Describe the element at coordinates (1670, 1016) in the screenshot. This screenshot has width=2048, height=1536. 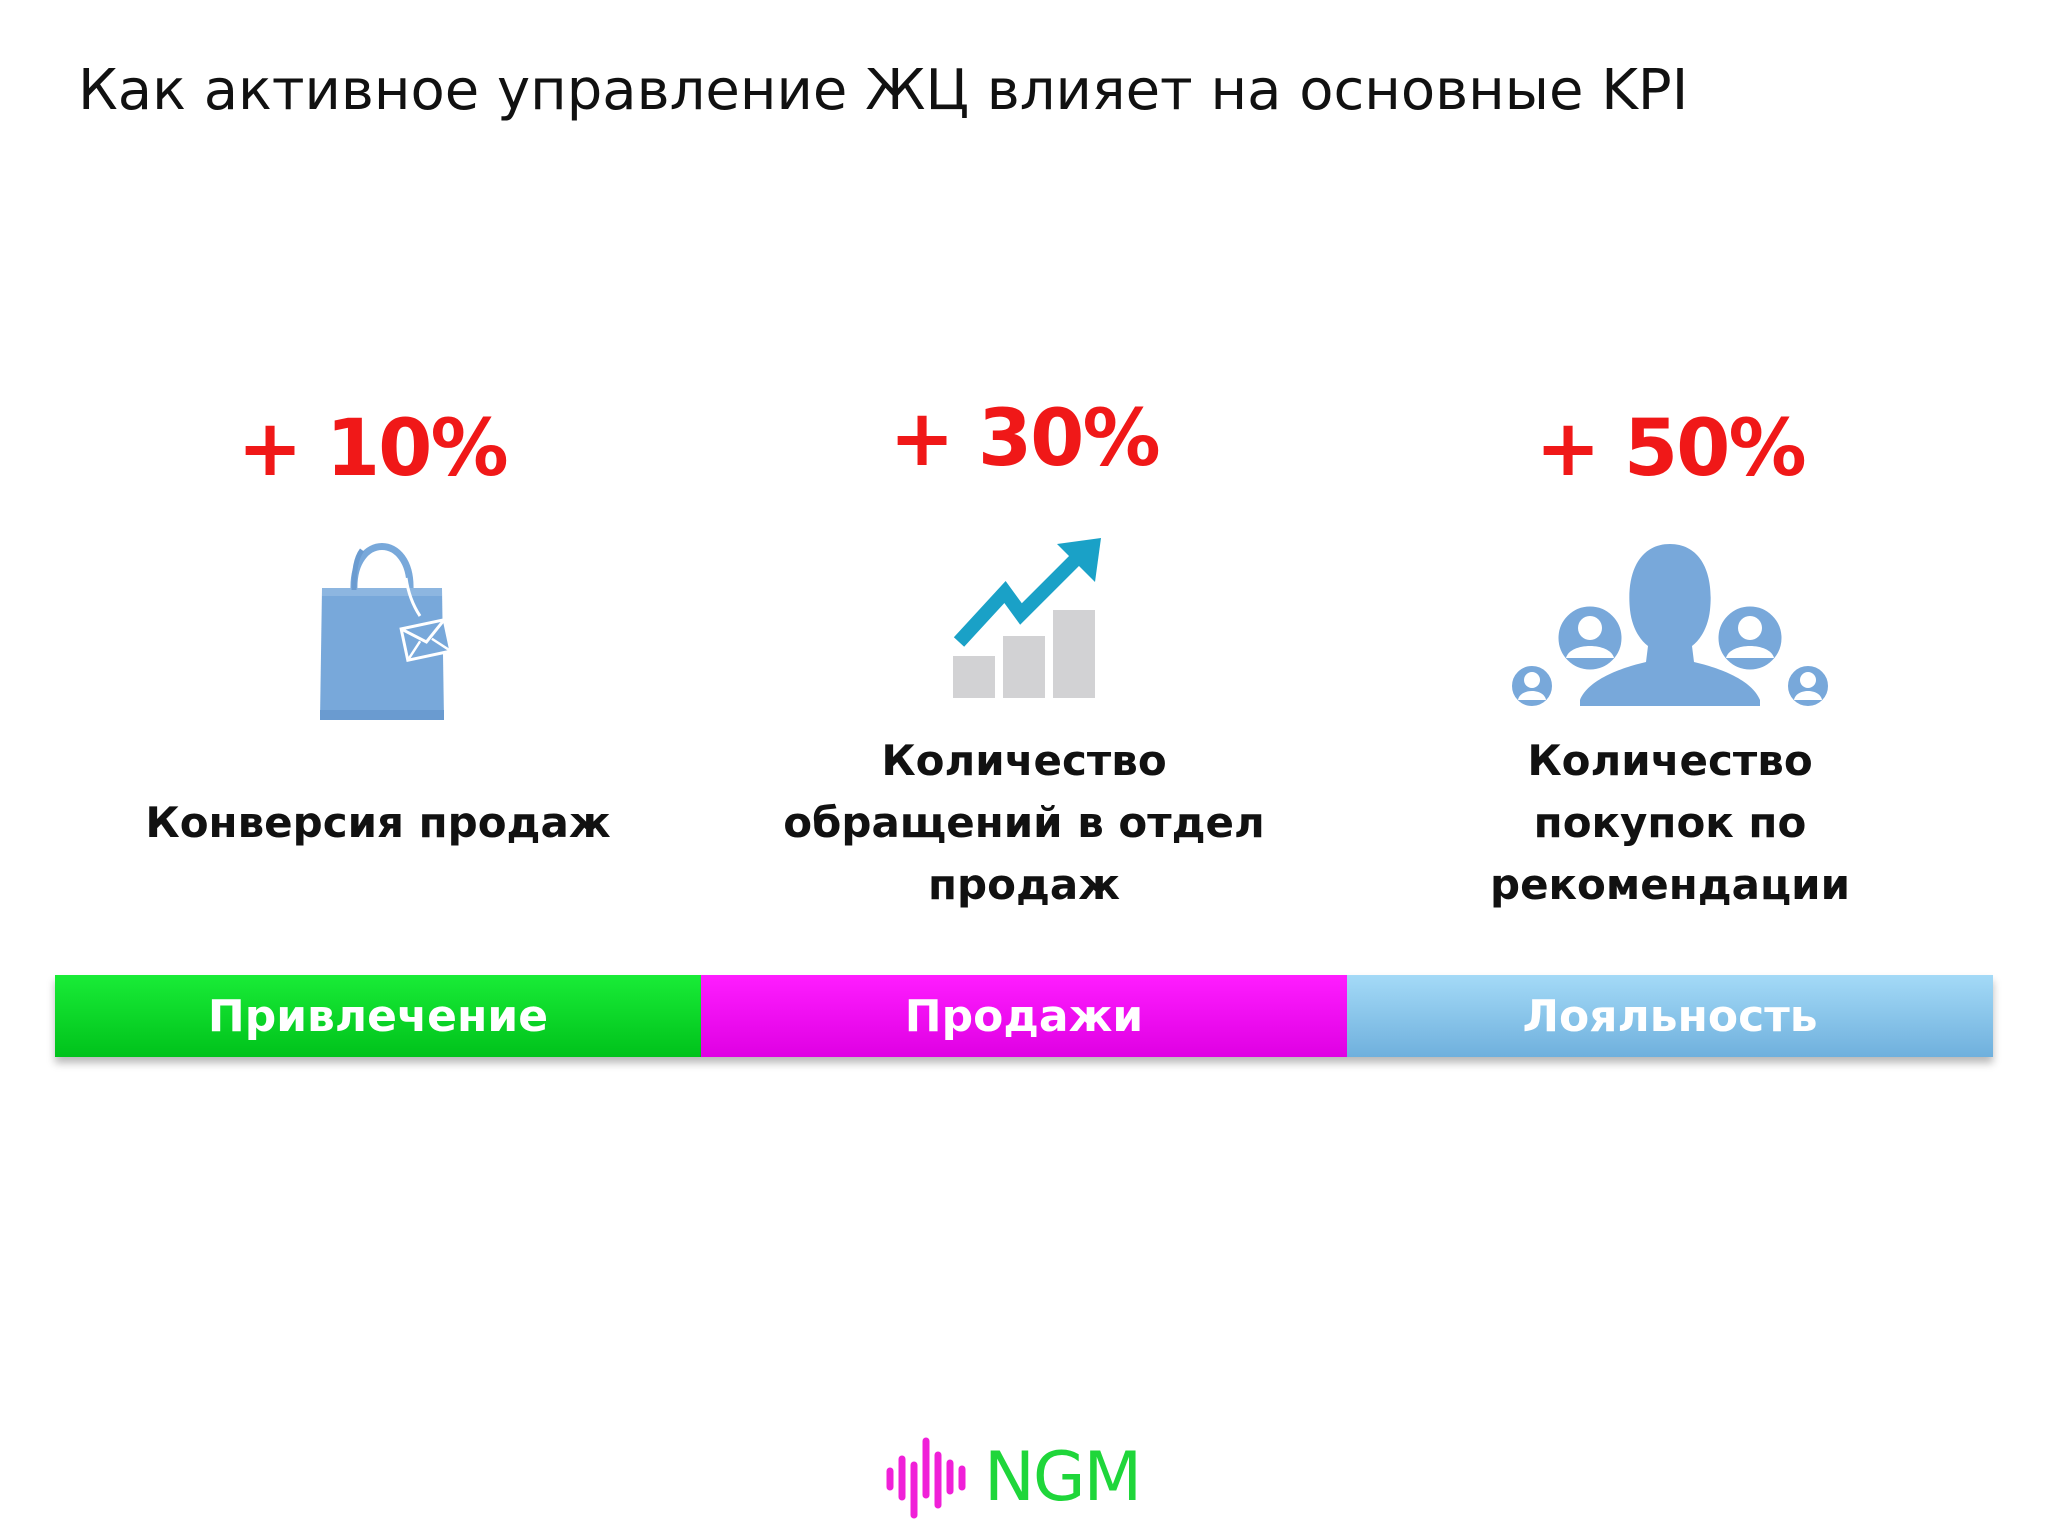
I see `stage-loyalty: Лояльность` at that location.